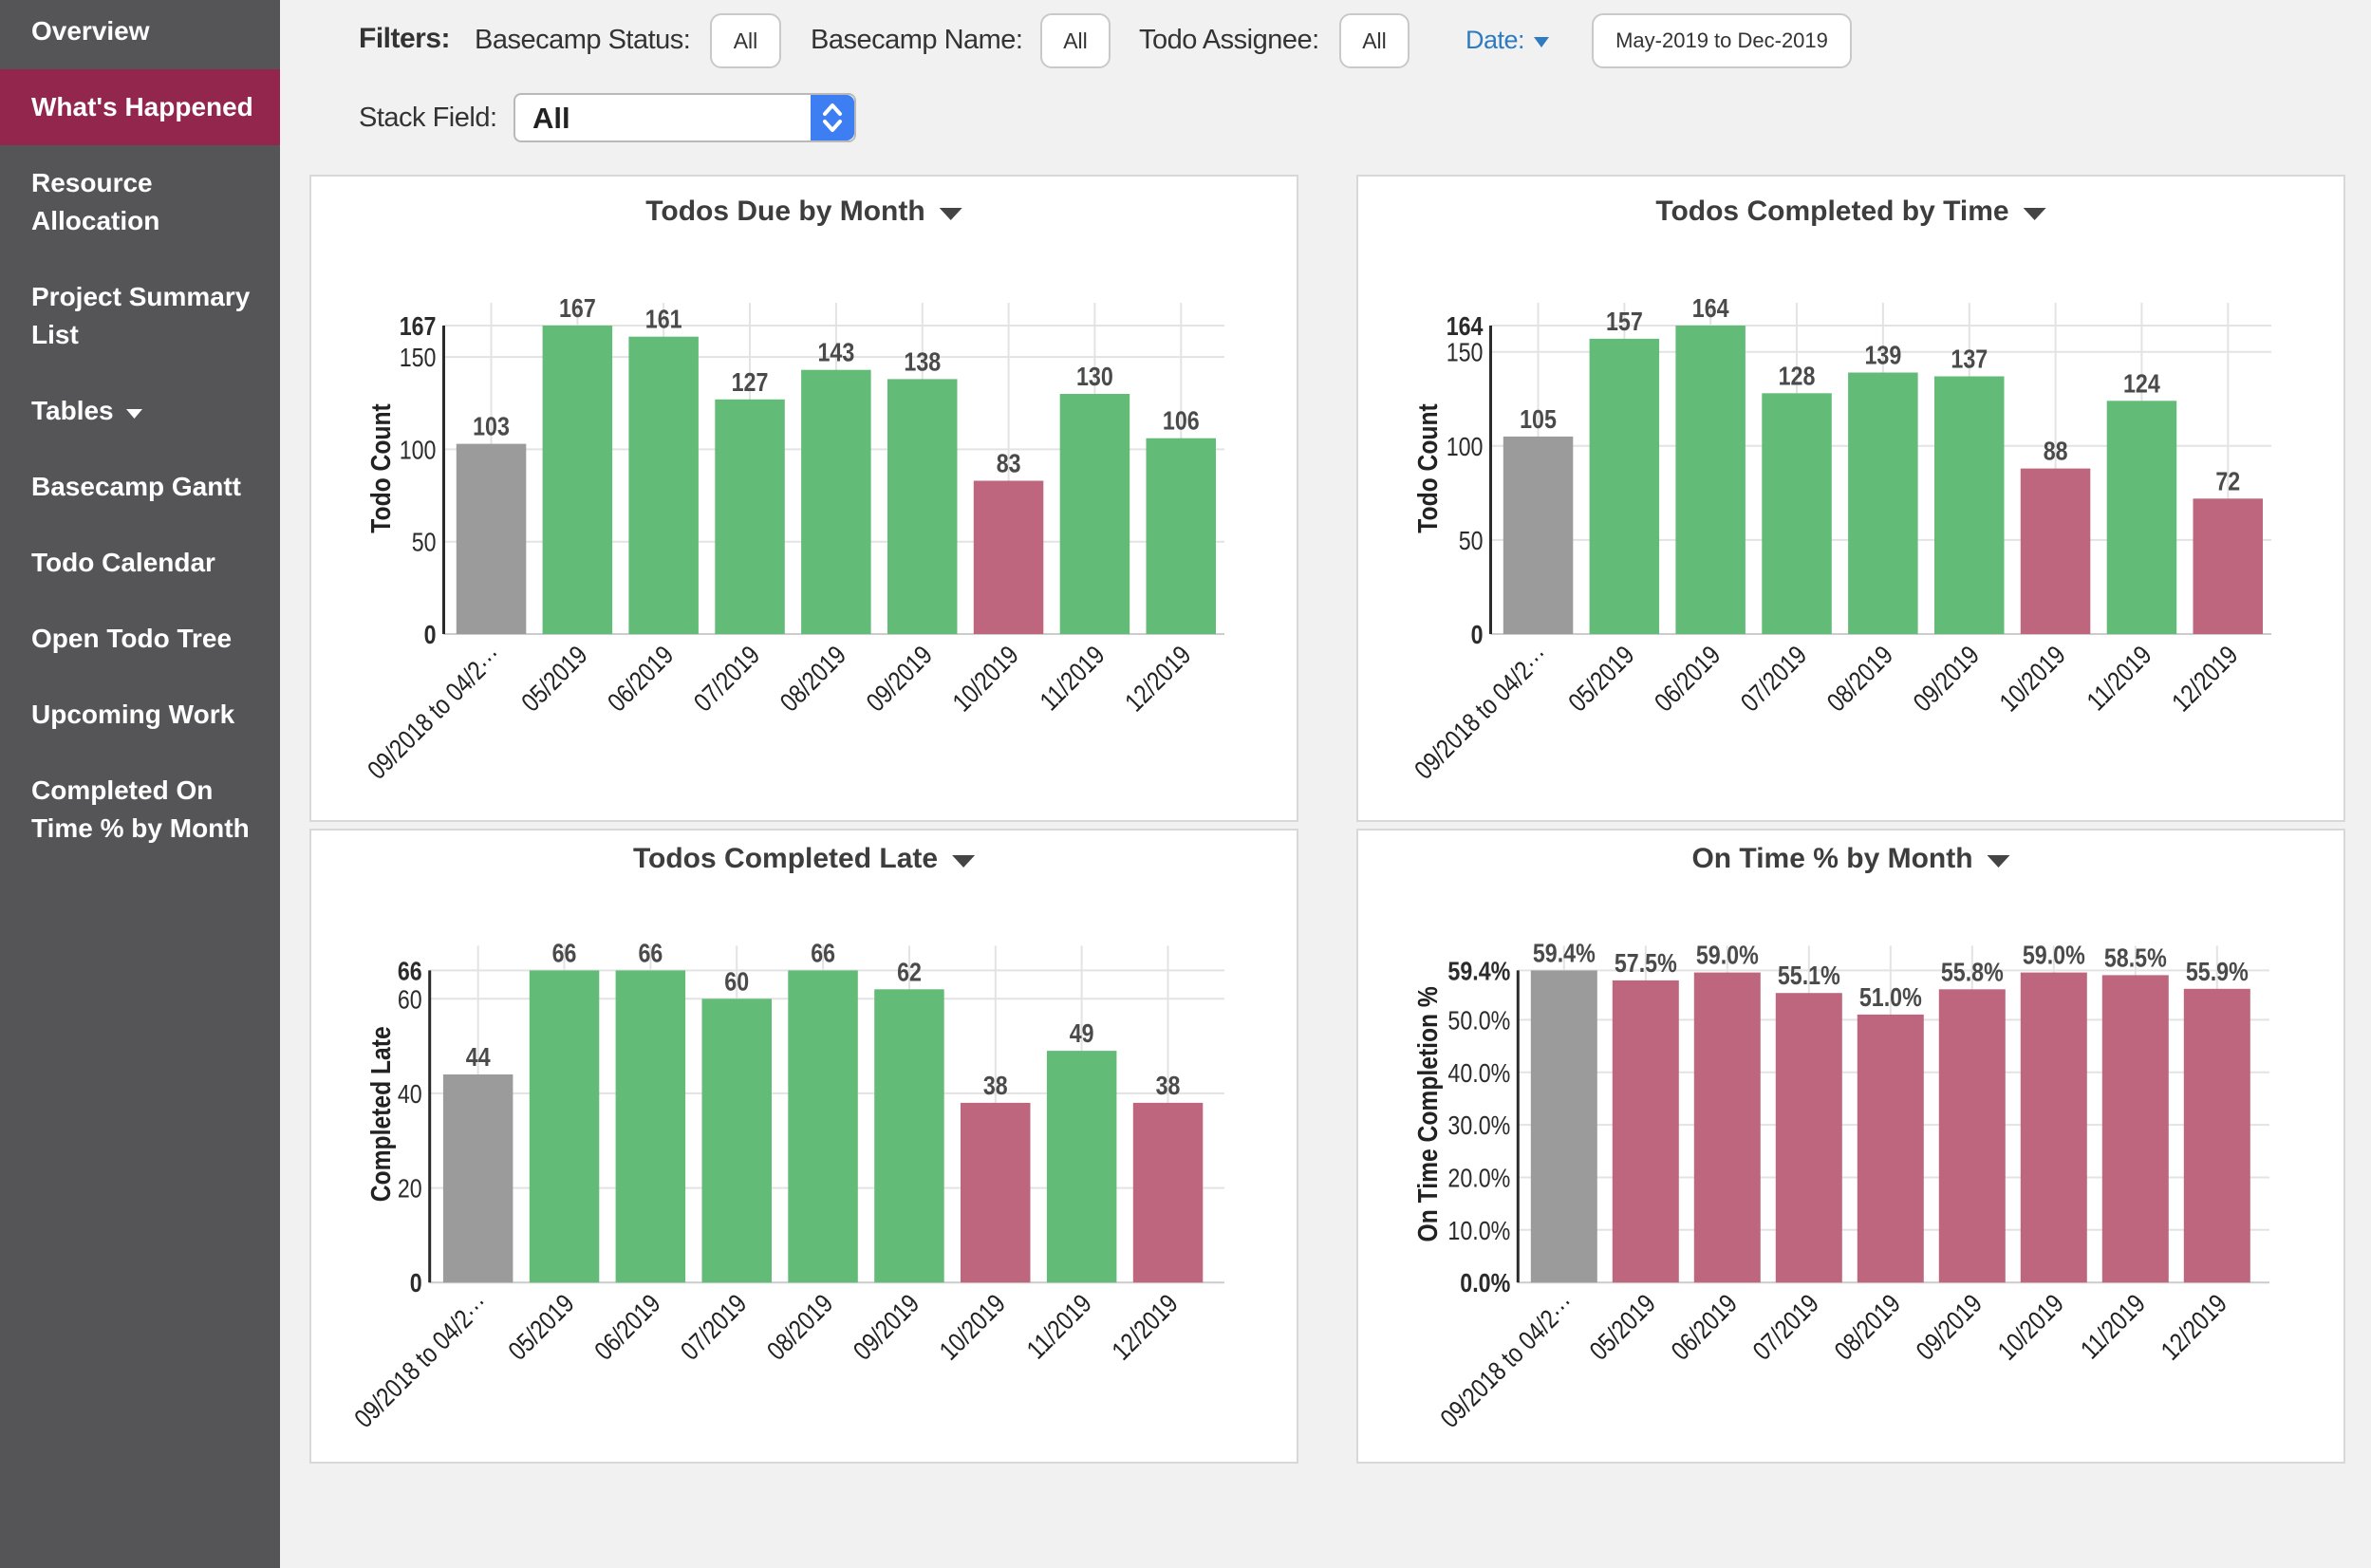 This screenshot has width=2371, height=1568. I want to click on svg-text: 105, so click(1538, 419).